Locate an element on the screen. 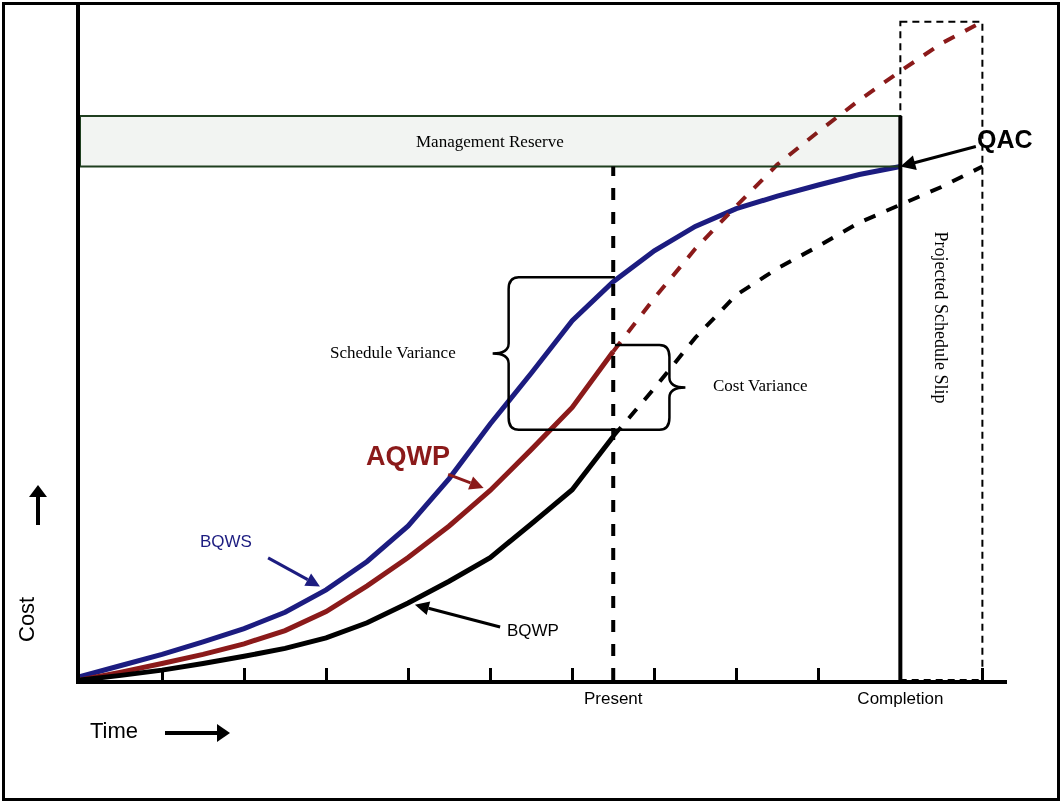  x-tick-label: Present is located at coordinates (613, 699).